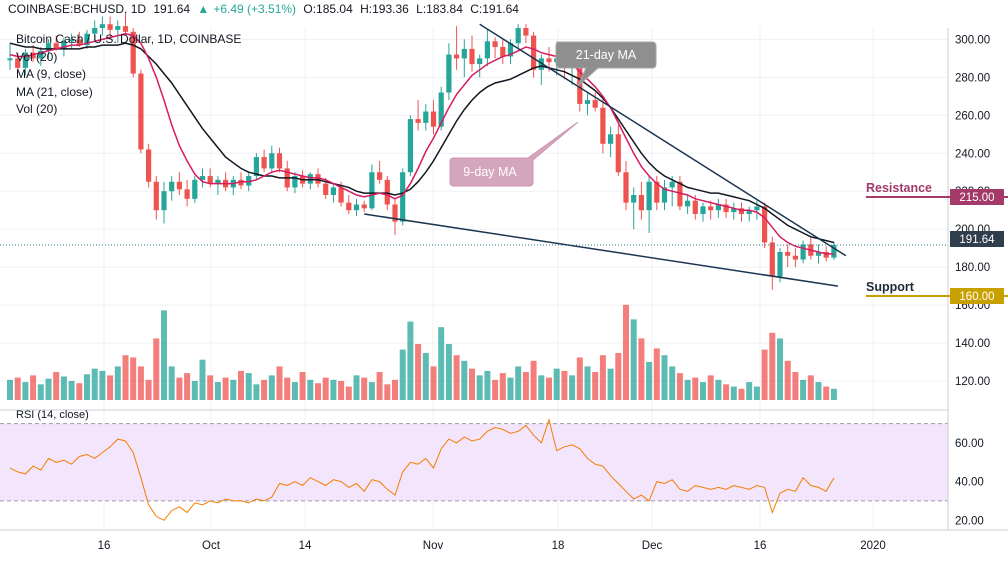  What do you see at coordinates (129, 39) in the screenshot?
I see `legend-title: Bitcoin Cash / U.S. Dollar, 1D, COINBASE` at bounding box center [129, 39].